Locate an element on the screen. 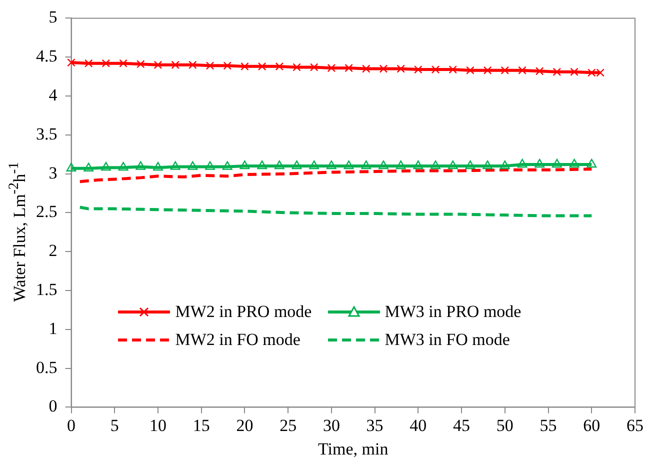  x-tick-label: 0 is located at coordinates (71, 425).